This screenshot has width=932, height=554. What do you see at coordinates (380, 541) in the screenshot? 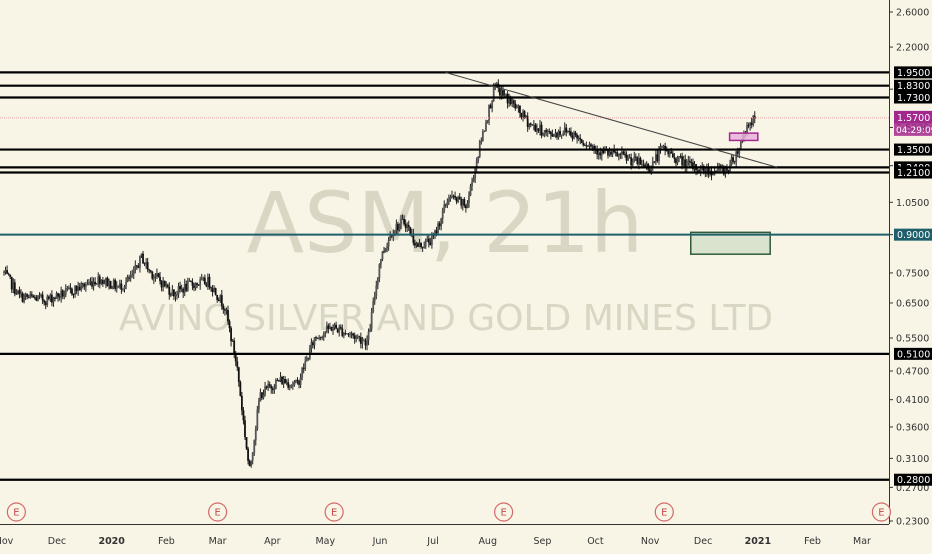
I see `x-tick-label: Jun` at bounding box center [380, 541].